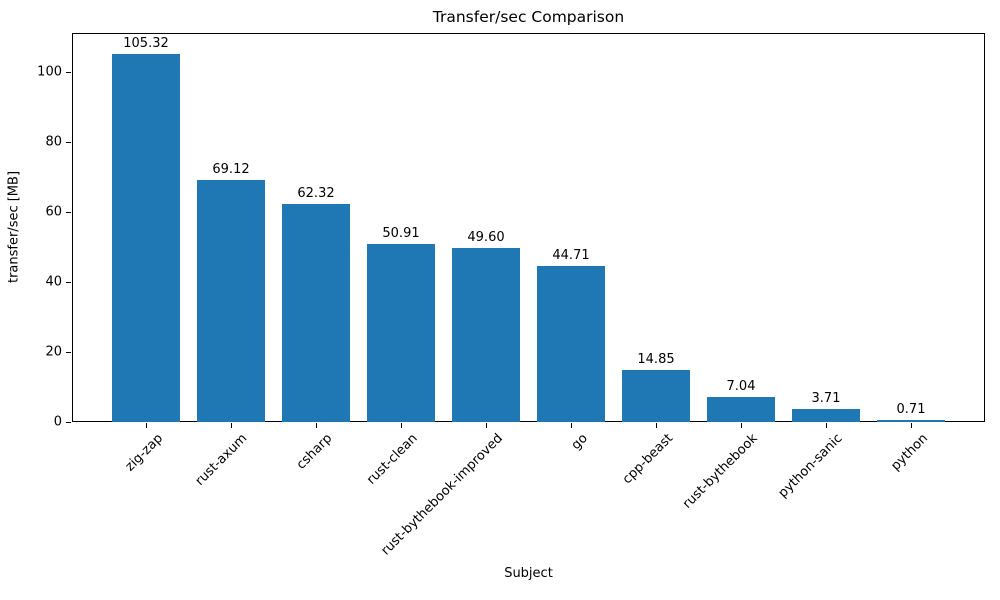  What do you see at coordinates (49, 72) in the screenshot?
I see `y-tick-label: 100` at bounding box center [49, 72].